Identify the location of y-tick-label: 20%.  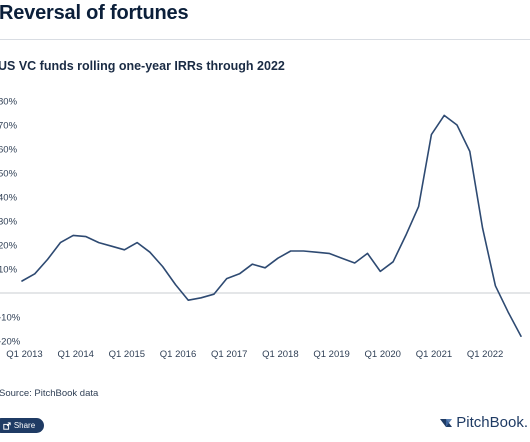
(9, 246).